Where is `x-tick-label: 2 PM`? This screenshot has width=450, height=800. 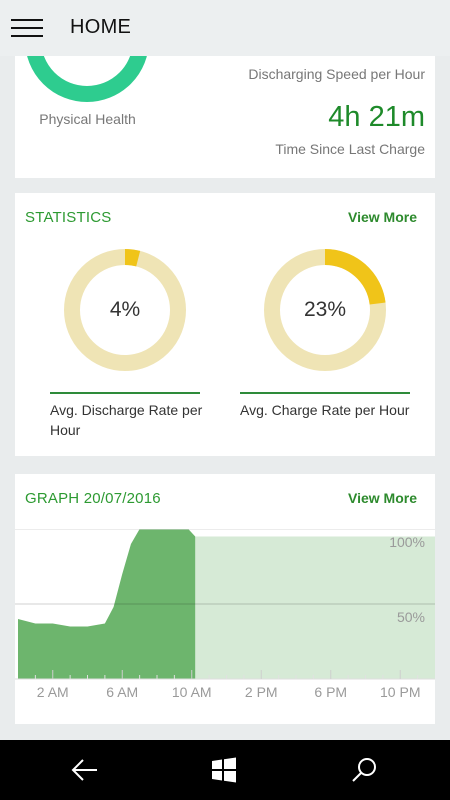
x-tick-label: 2 PM is located at coordinates (261, 692).